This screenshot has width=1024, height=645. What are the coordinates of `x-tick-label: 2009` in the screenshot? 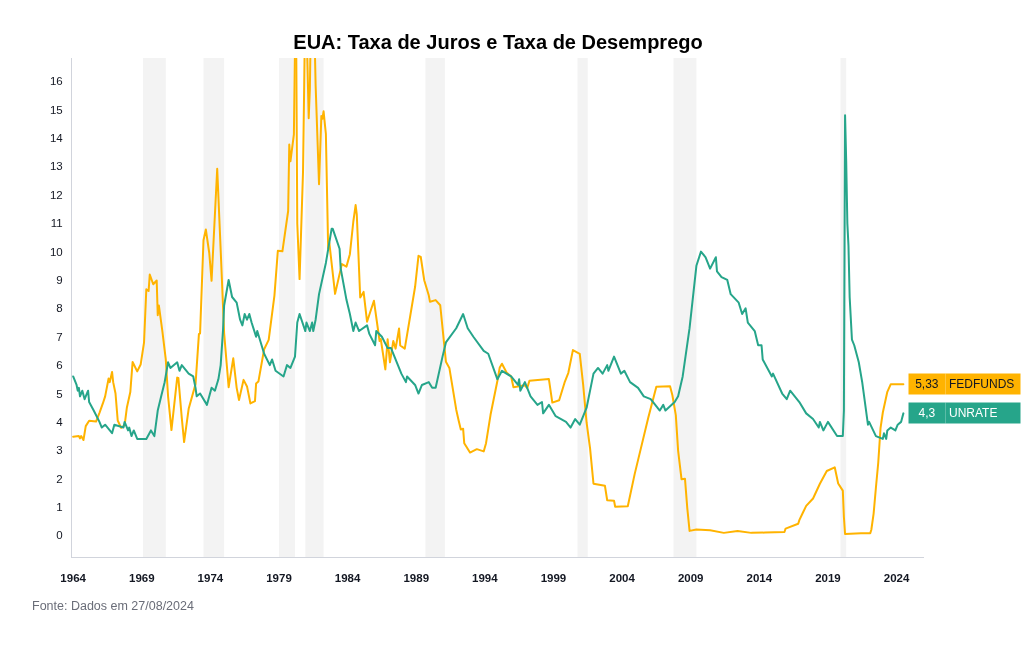 It's located at (690, 577).